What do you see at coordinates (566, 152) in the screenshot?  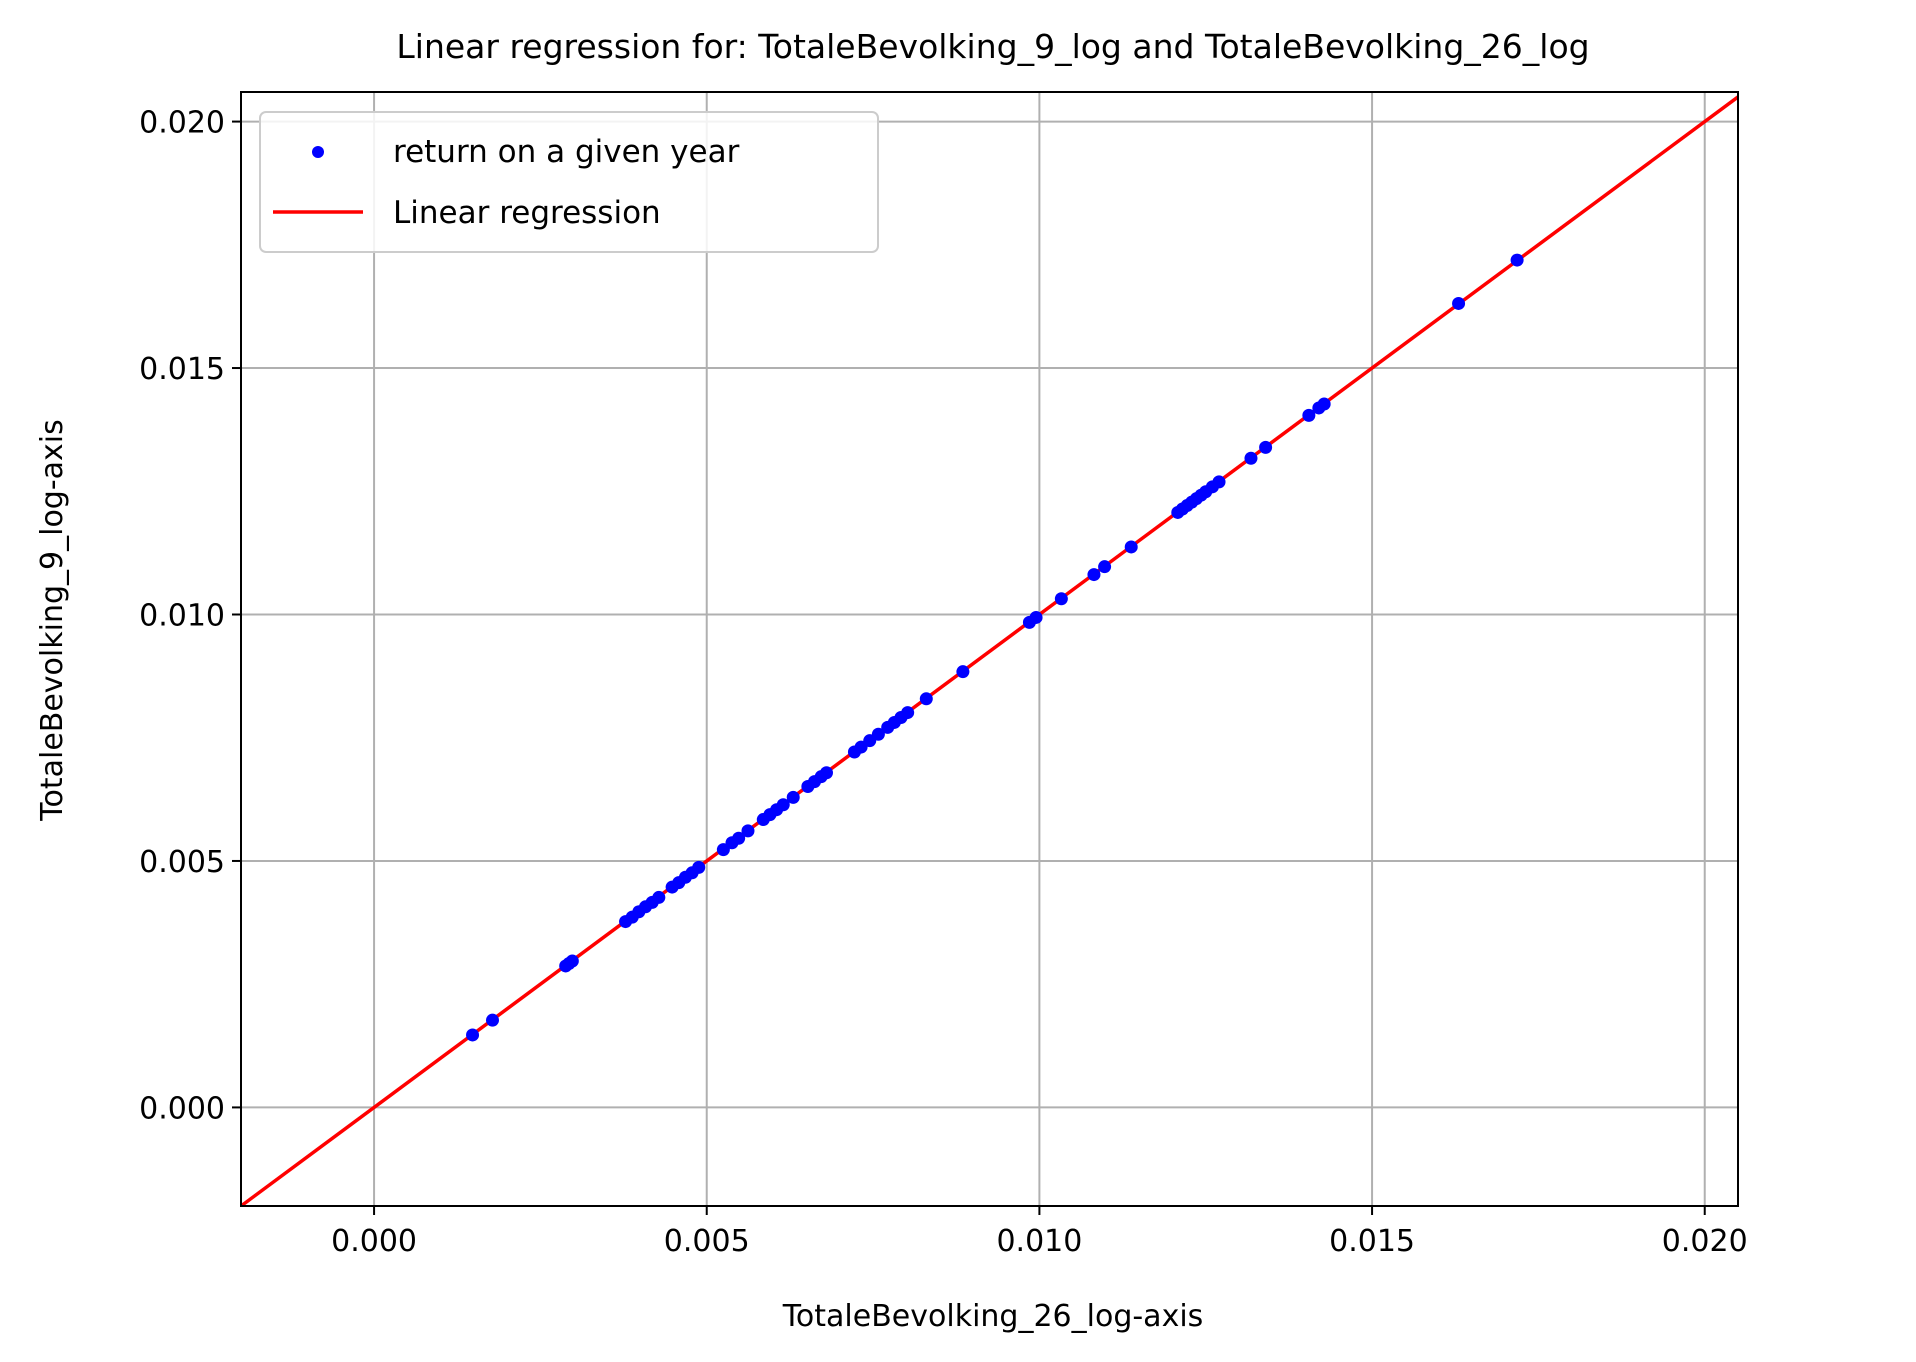 I see `legend-label-scatter: return on a given year` at bounding box center [566, 152].